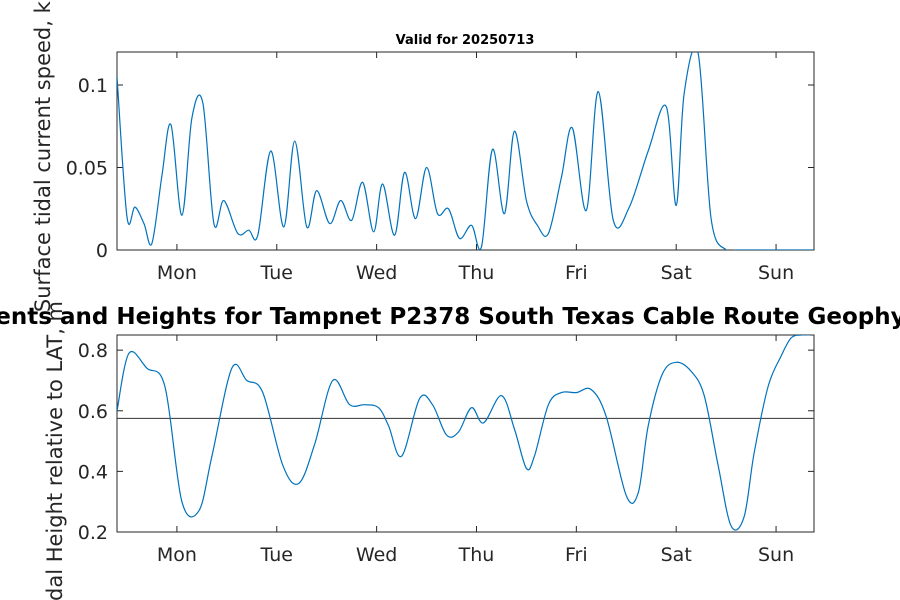 The width and height of the screenshot is (900, 600). Describe the element at coordinates (476, 273) in the screenshot. I see `current-speed-xtick-label: Thu` at that location.